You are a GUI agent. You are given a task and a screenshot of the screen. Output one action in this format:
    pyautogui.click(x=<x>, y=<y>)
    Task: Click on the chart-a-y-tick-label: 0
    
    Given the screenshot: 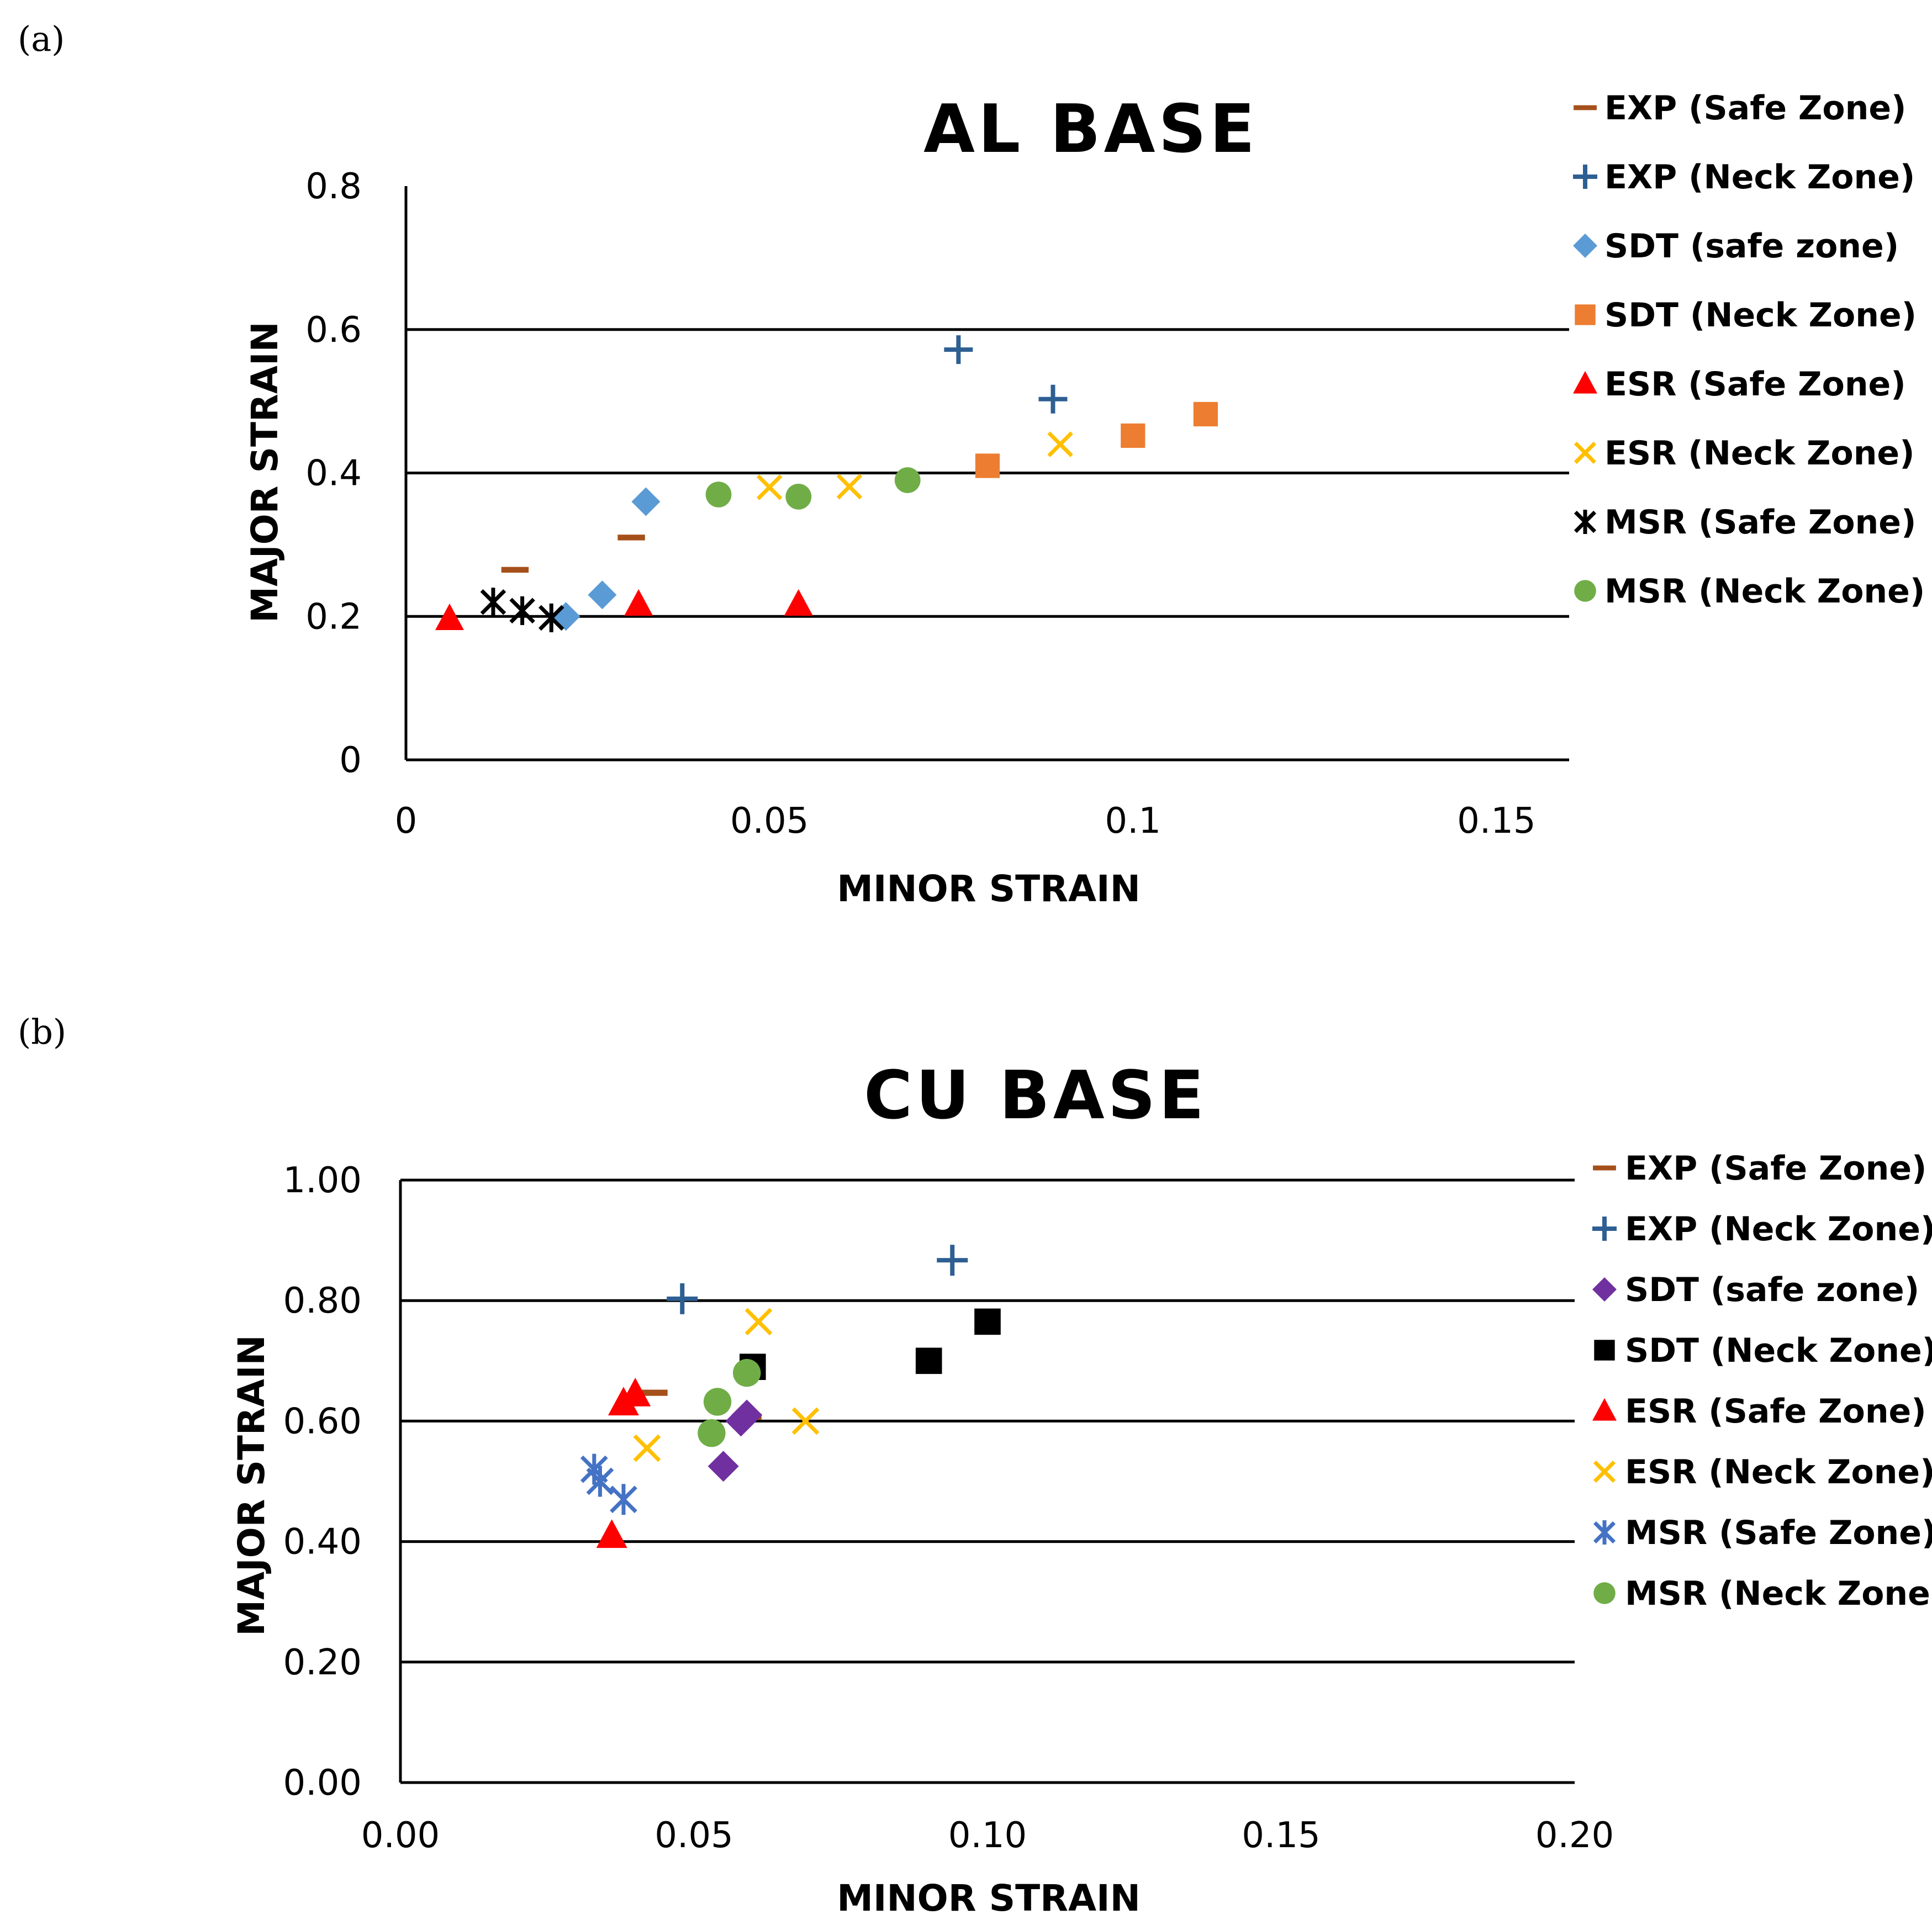 What is the action you would take?
    pyautogui.click(x=350, y=760)
    